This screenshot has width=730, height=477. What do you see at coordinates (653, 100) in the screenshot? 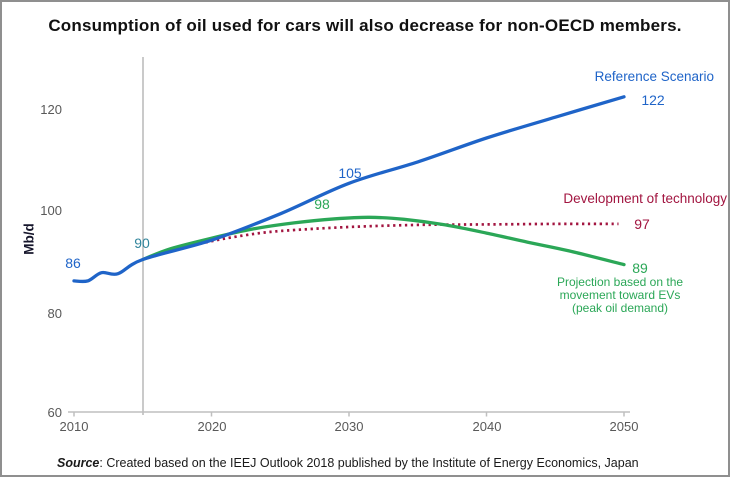
I see `value-label-122: 122` at bounding box center [653, 100].